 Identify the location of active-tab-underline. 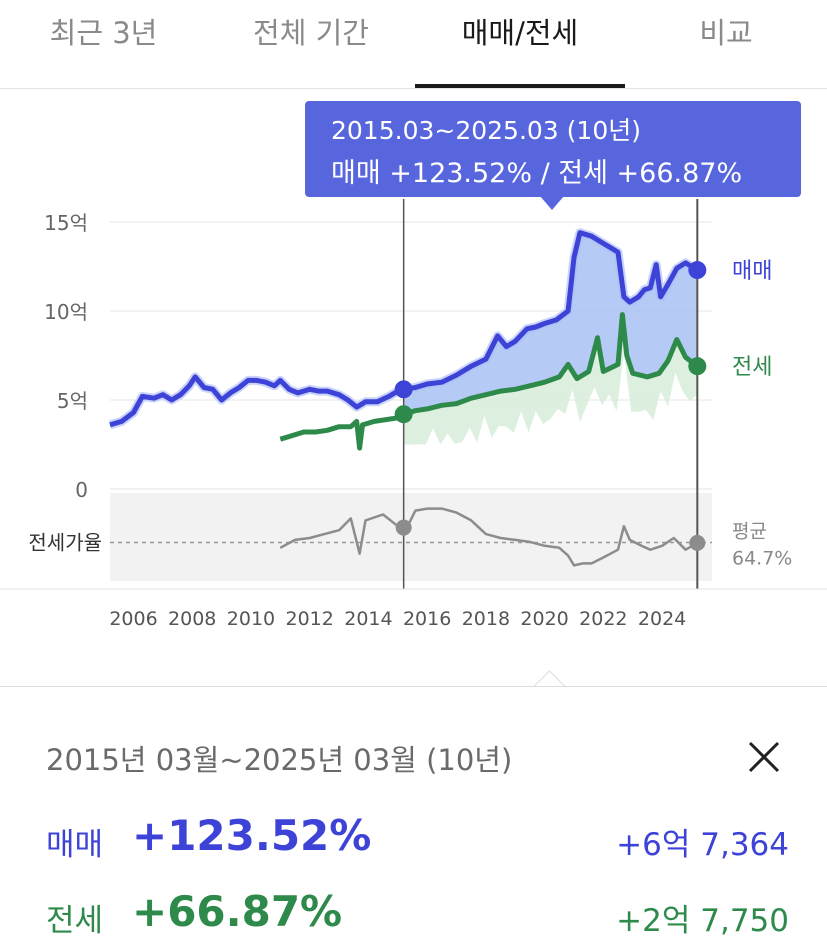
(520, 86).